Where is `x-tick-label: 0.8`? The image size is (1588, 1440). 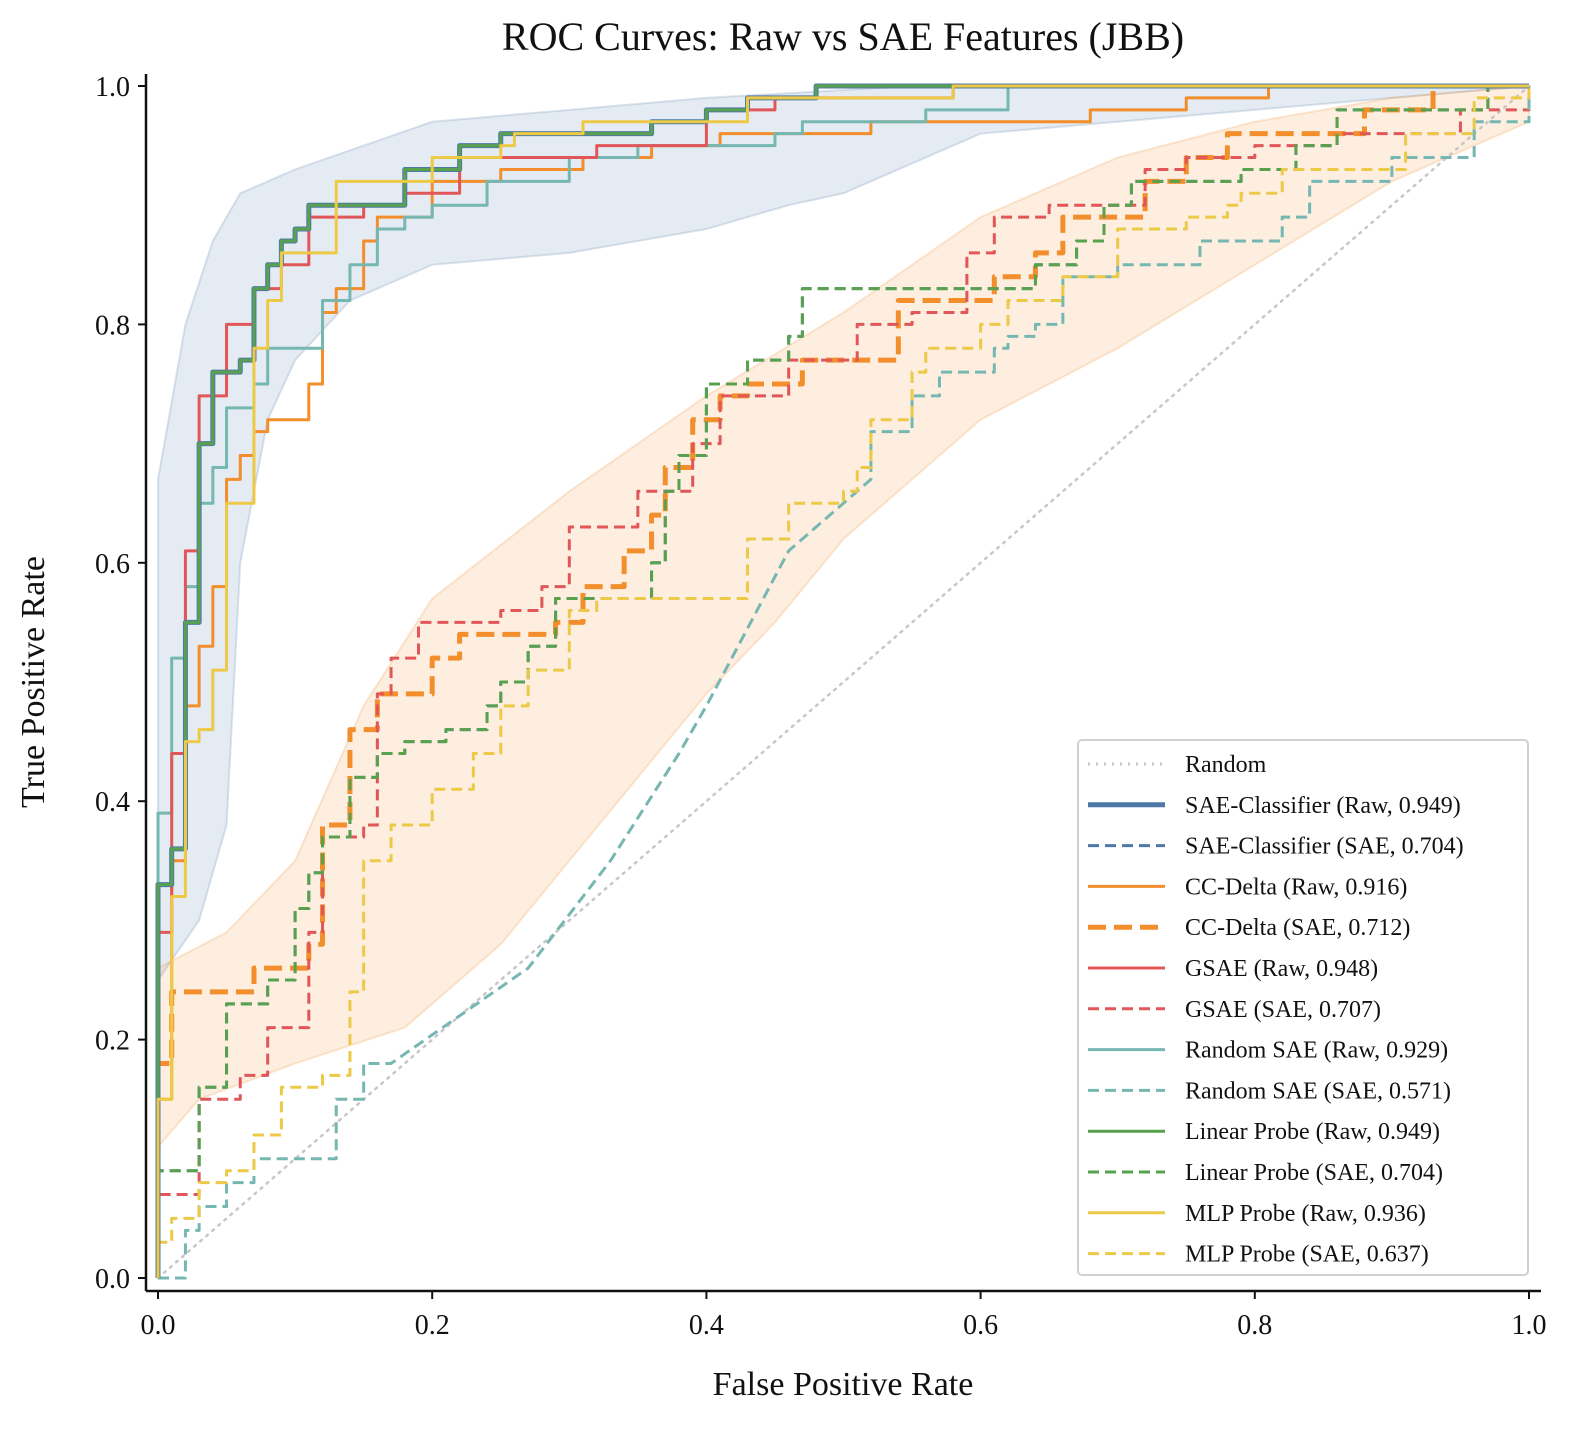 x-tick-label: 0.8 is located at coordinates (1254, 1325).